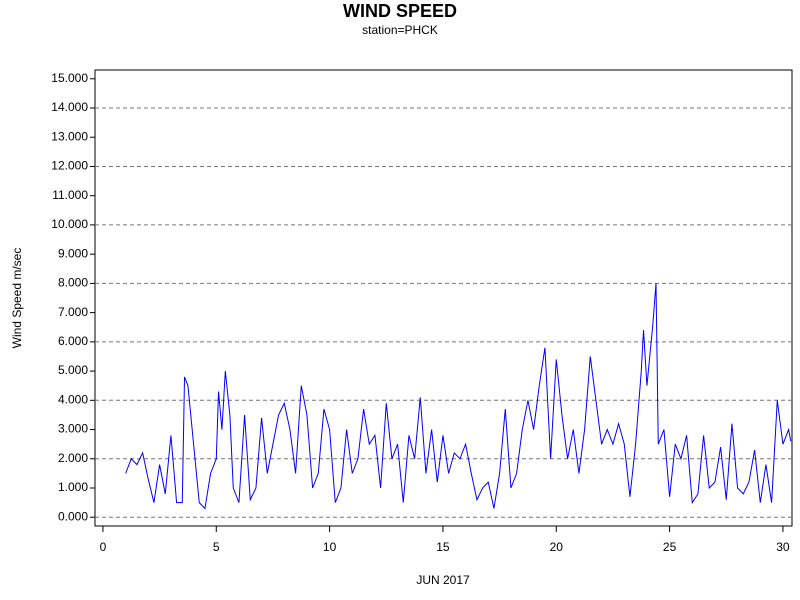 Image resolution: width=800 pixels, height=600 pixels. Describe the element at coordinates (73, 253) in the screenshot. I see `y-tick-label: 9.000` at that location.